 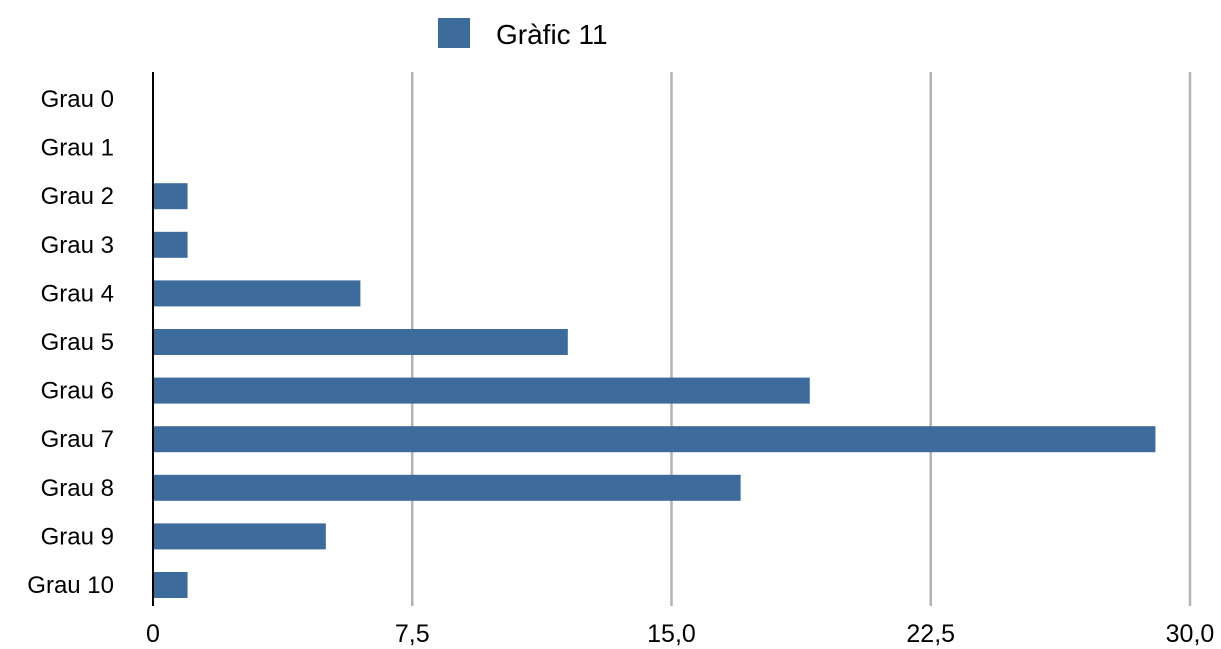 I want to click on category-label: Grau 8, so click(x=77, y=488).